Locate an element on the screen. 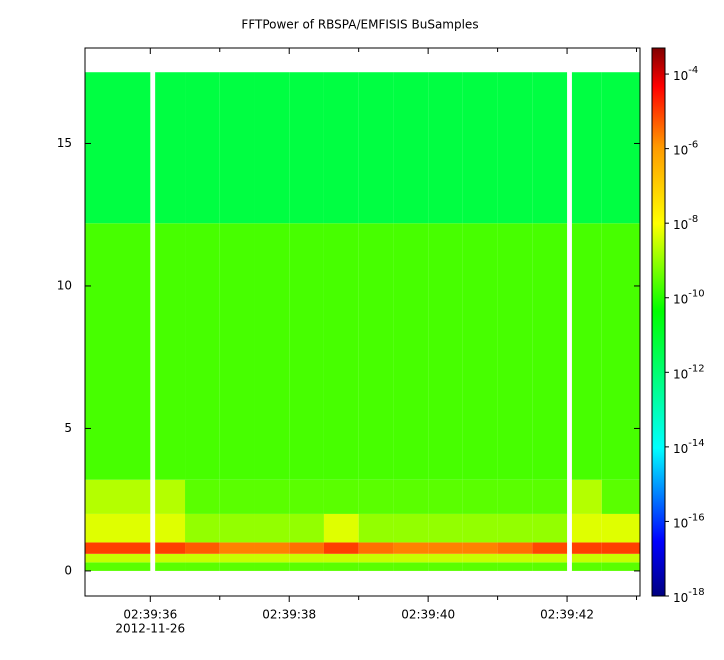 This screenshot has width=724, height=660. chart-title: FFTPower of RBSPA/EMFISIS BuSamples is located at coordinates (359, 25).